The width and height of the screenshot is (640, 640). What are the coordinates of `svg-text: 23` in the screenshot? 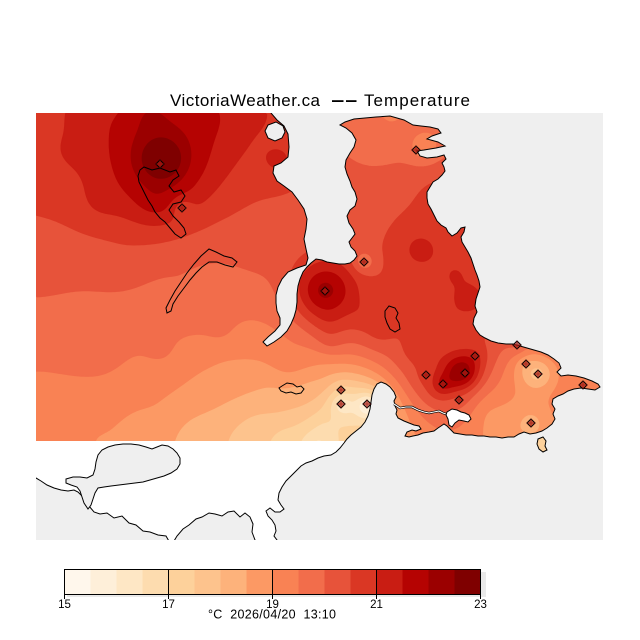 It's located at (480, 605).